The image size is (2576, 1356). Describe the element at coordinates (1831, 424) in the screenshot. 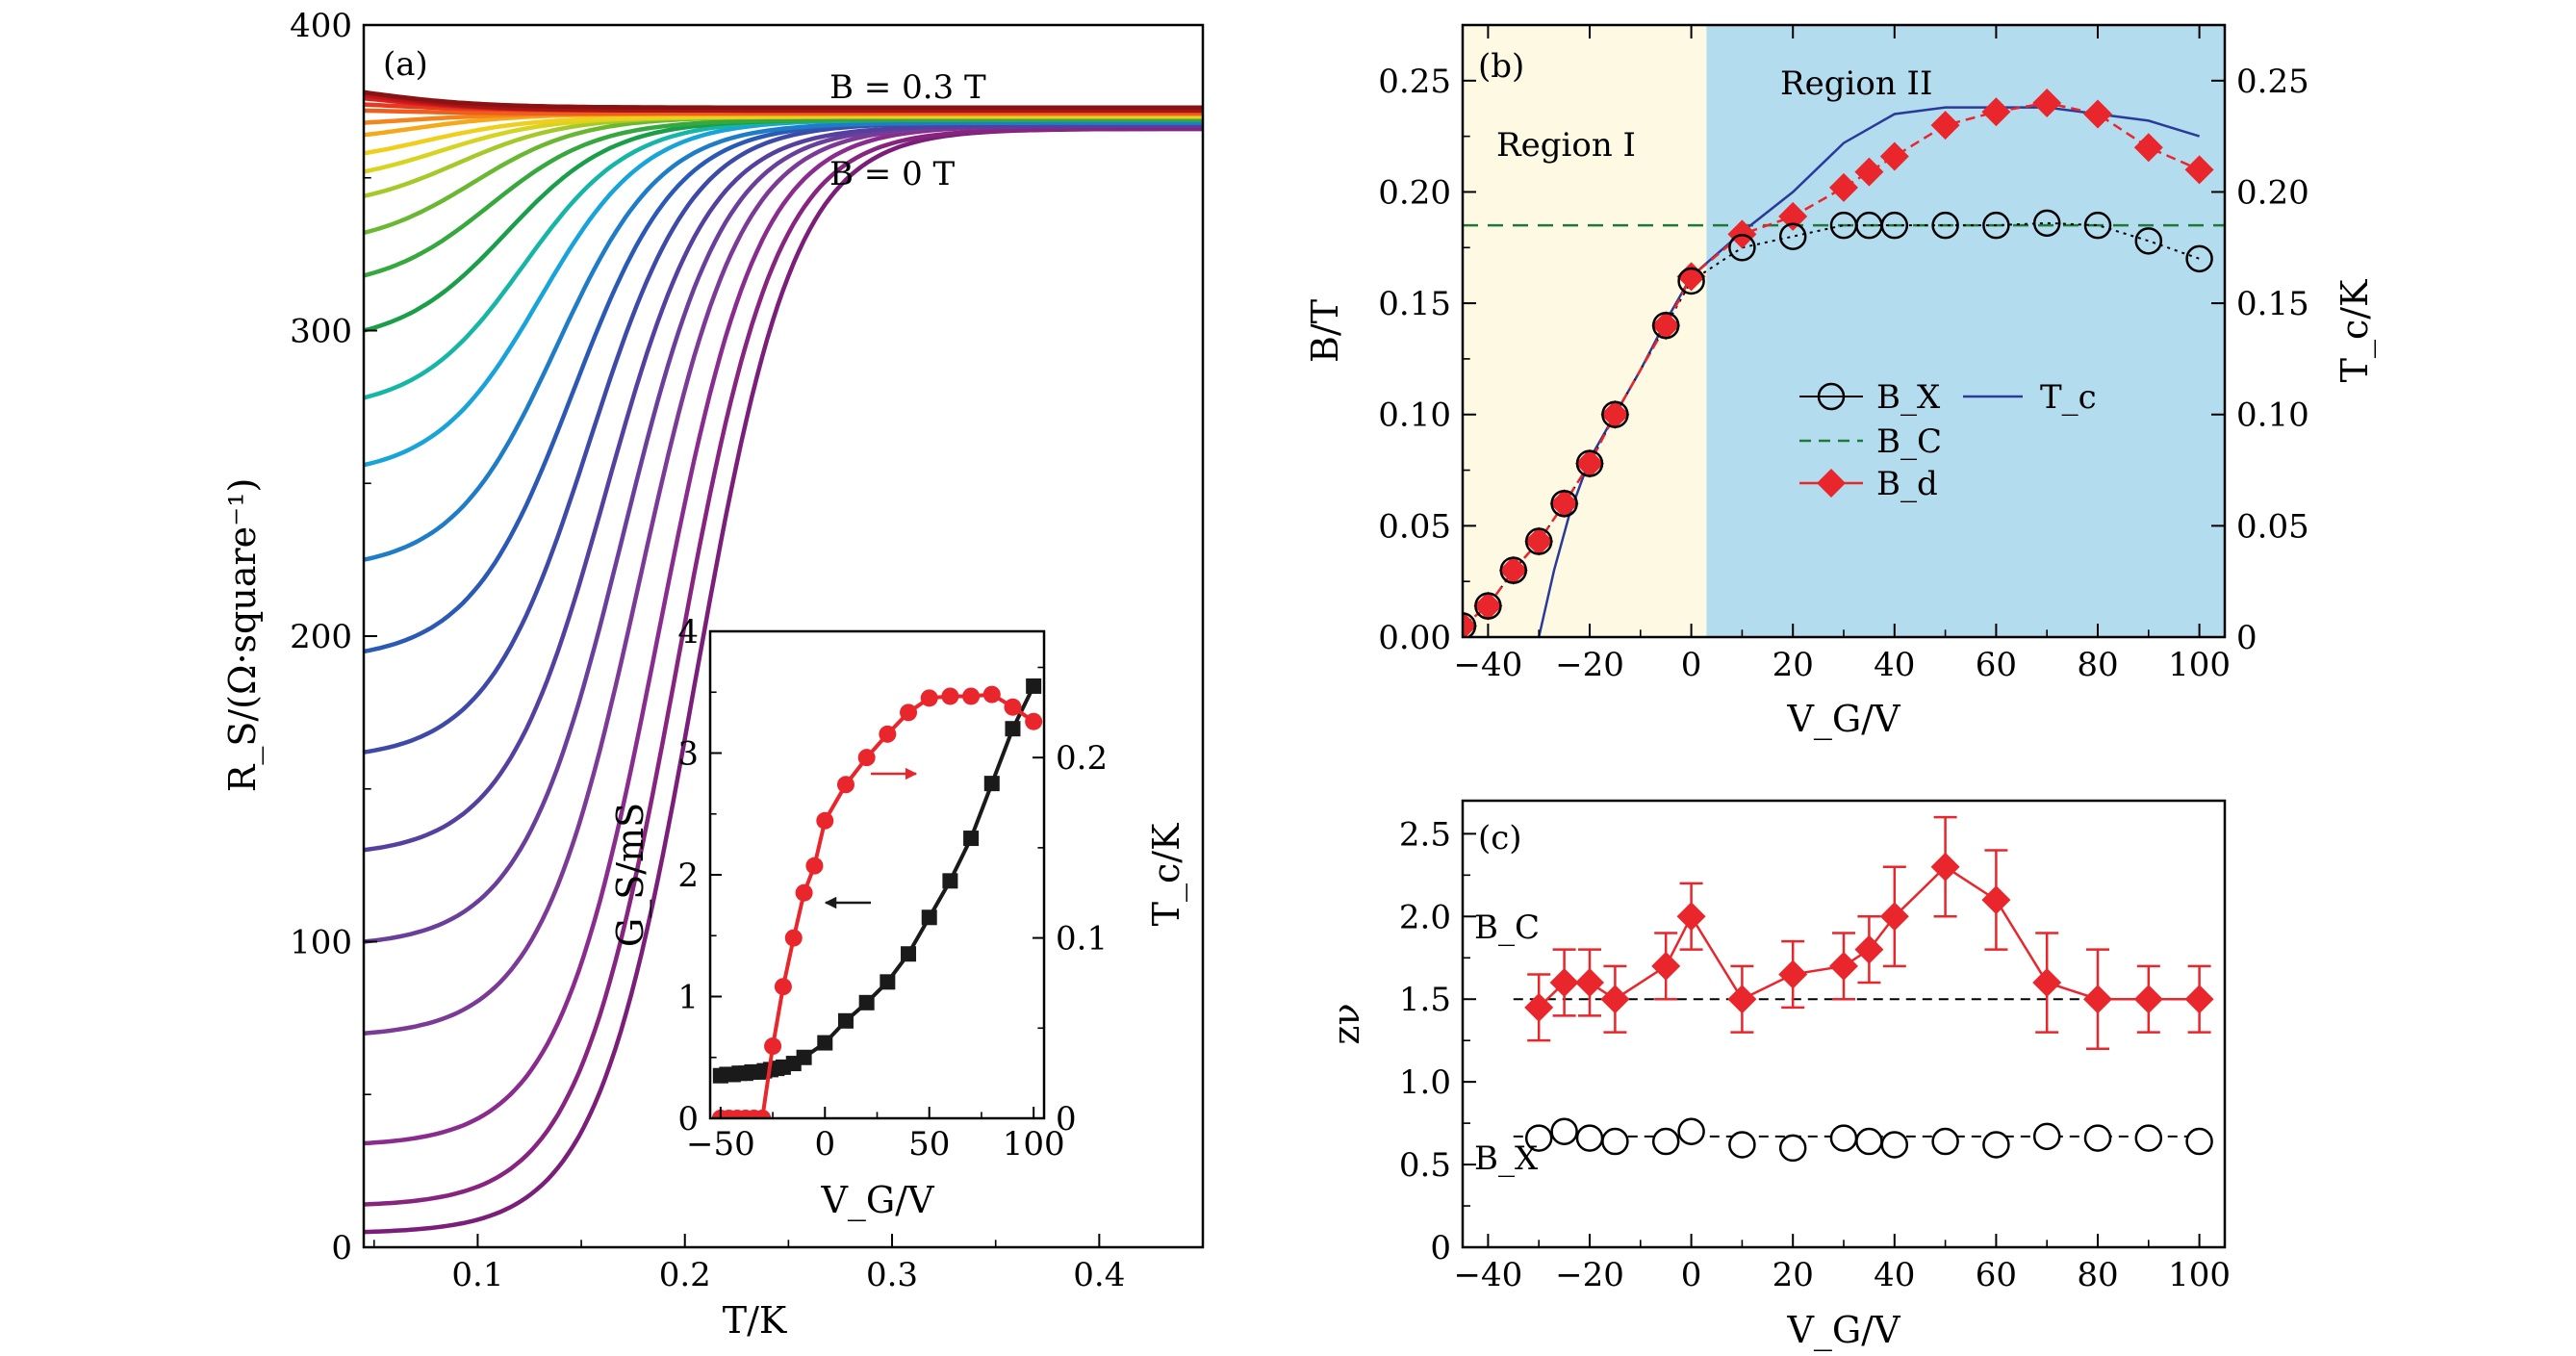

I see `bx-line` at that location.